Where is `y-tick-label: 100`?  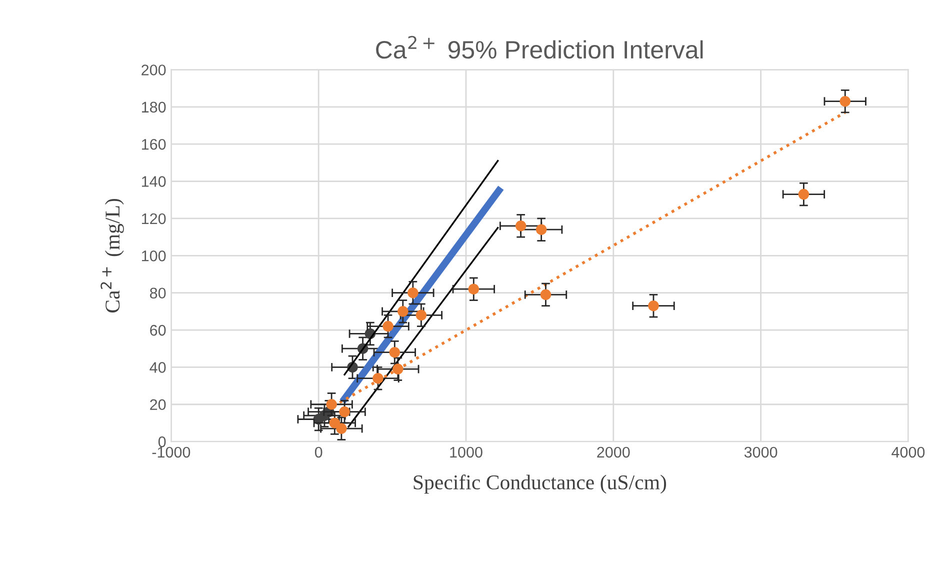
y-tick-label: 100 is located at coordinates (154, 256).